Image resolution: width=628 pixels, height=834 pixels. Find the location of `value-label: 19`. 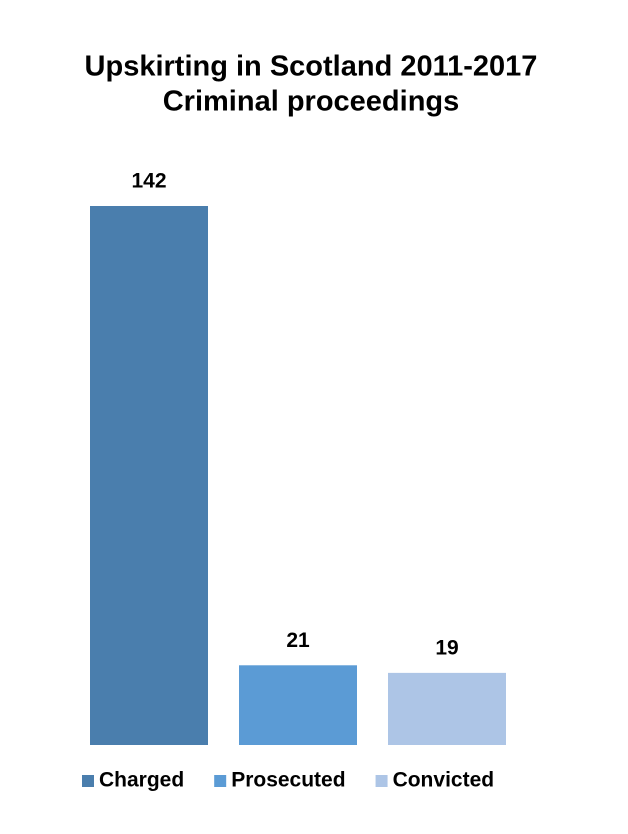

value-label: 19 is located at coordinates (446, 647).